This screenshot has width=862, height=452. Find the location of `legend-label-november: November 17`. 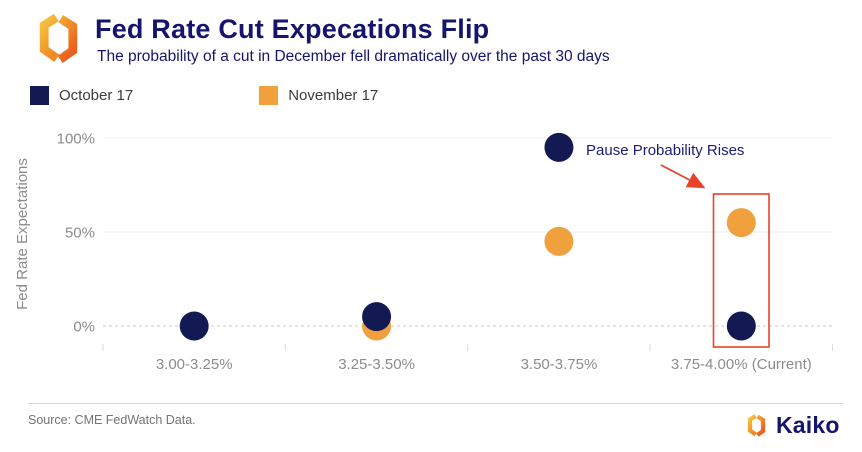

legend-label-november: November 17 is located at coordinates (333, 95).